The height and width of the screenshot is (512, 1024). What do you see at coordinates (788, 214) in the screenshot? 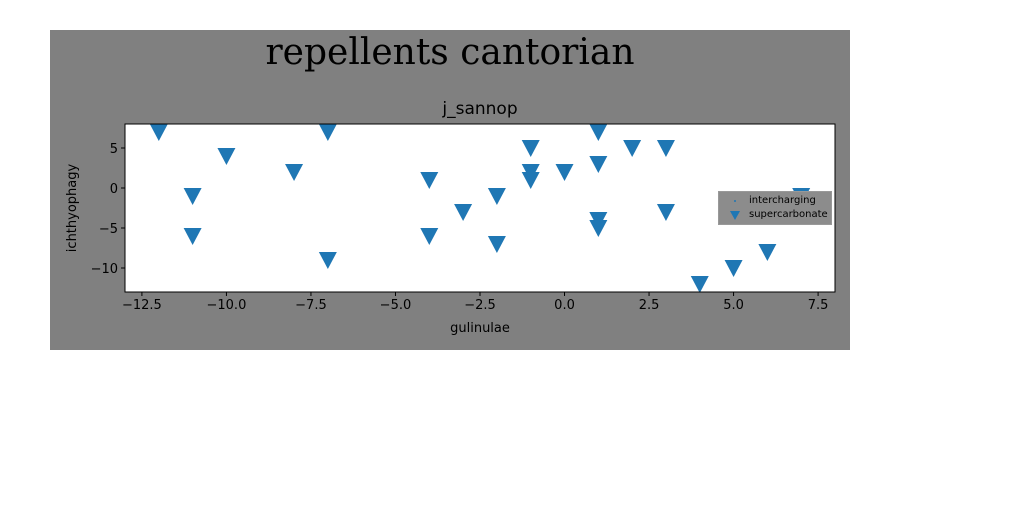
I see `legend-label: supercarbonate` at bounding box center [788, 214].